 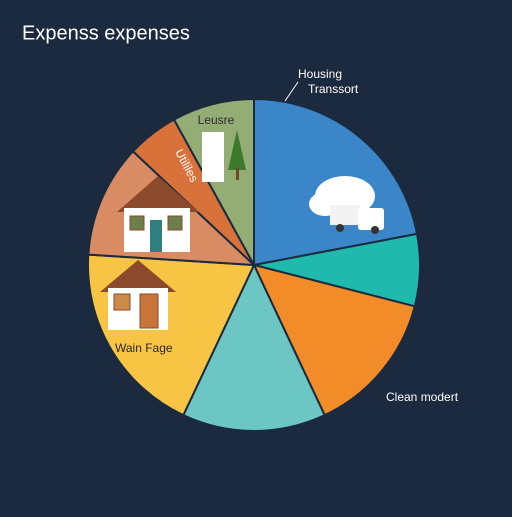 What do you see at coordinates (345, 215) in the screenshot?
I see `truck-body` at bounding box center [345, 215].